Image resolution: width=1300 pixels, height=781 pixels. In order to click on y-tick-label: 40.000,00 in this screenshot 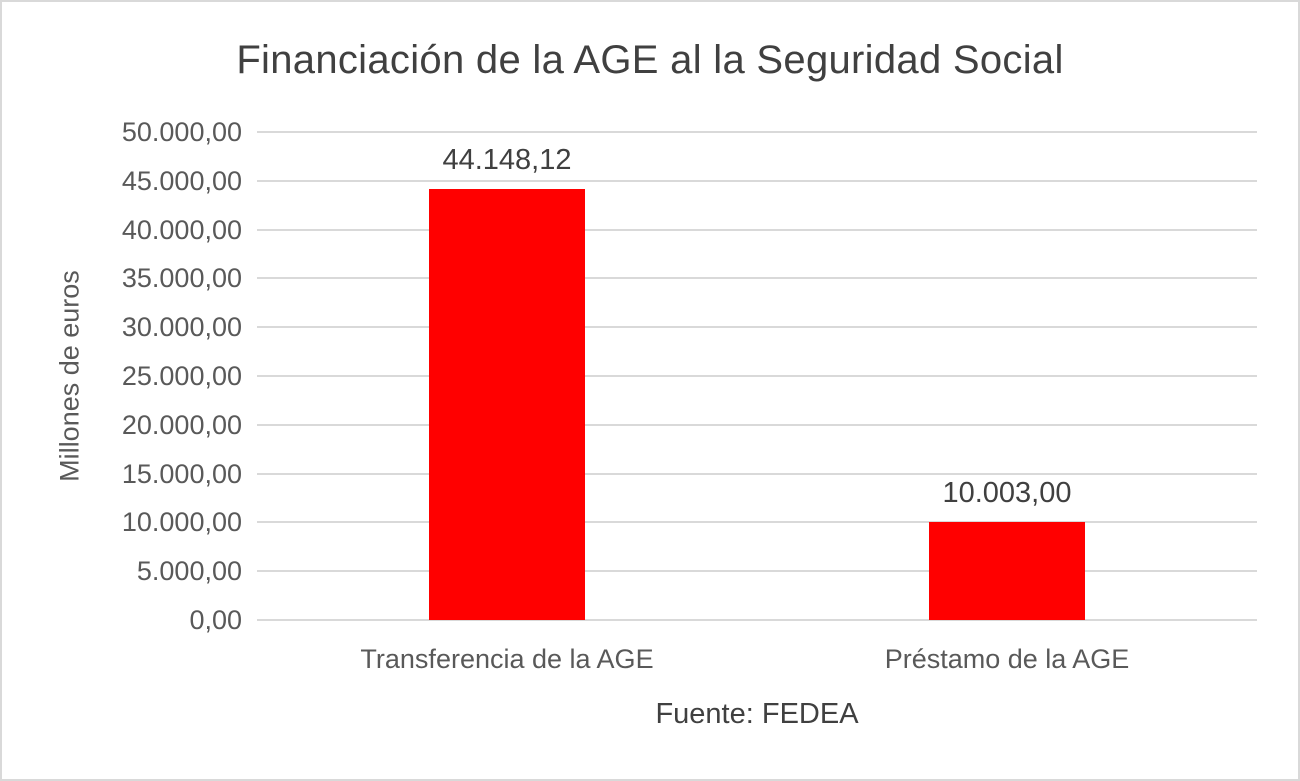, I will do `click(181, 230)`.